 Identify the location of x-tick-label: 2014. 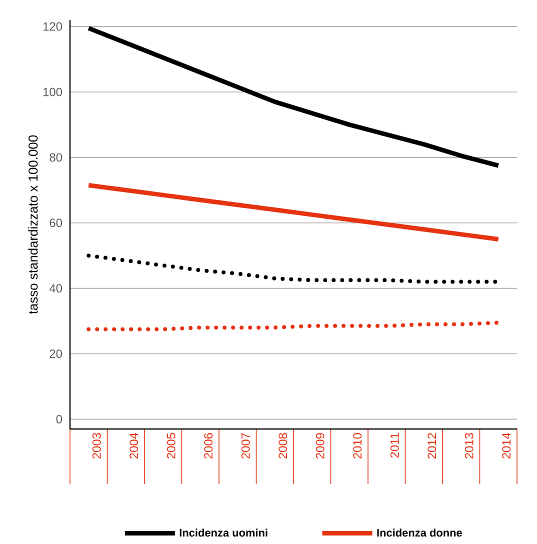
(506, 445).